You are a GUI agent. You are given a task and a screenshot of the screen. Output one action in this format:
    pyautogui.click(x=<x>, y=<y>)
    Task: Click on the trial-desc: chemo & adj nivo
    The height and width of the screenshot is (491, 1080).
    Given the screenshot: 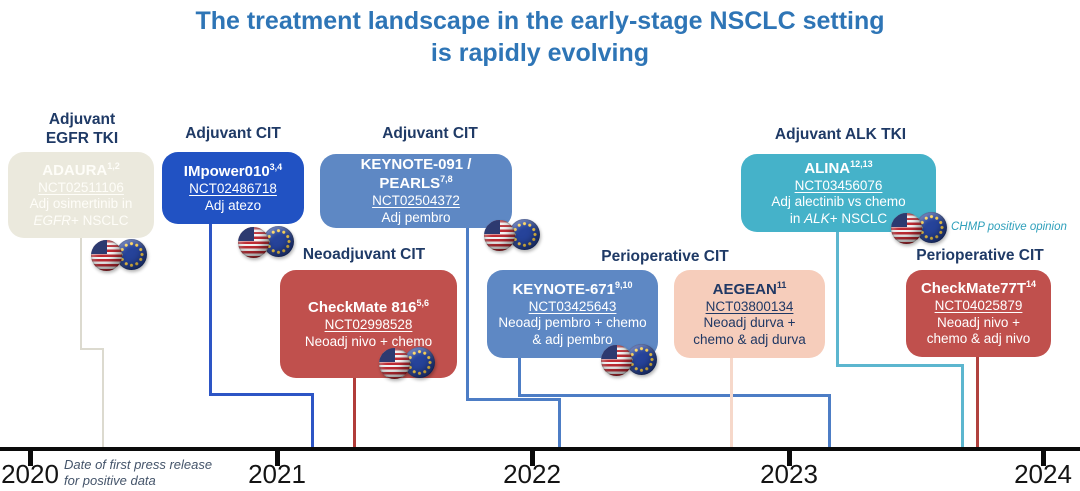 What is the action you would take?
    pyautogui.click(x=978, y=339)
    